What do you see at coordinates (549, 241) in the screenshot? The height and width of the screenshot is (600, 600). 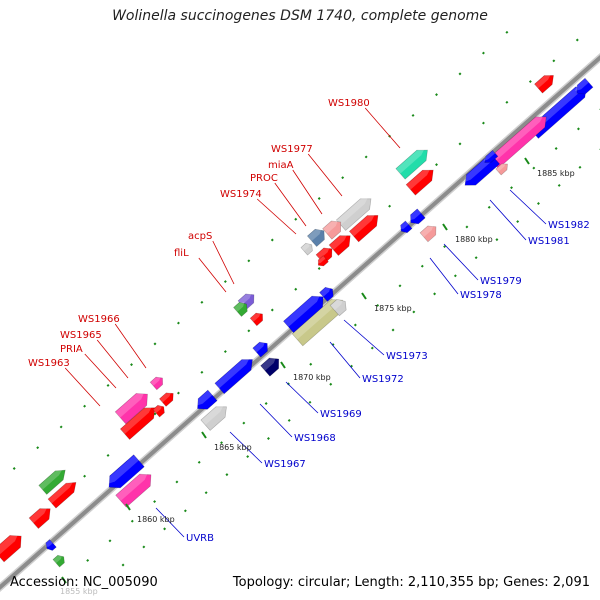 I see `gene-label: WS1981` at bounding box center [549, 241].